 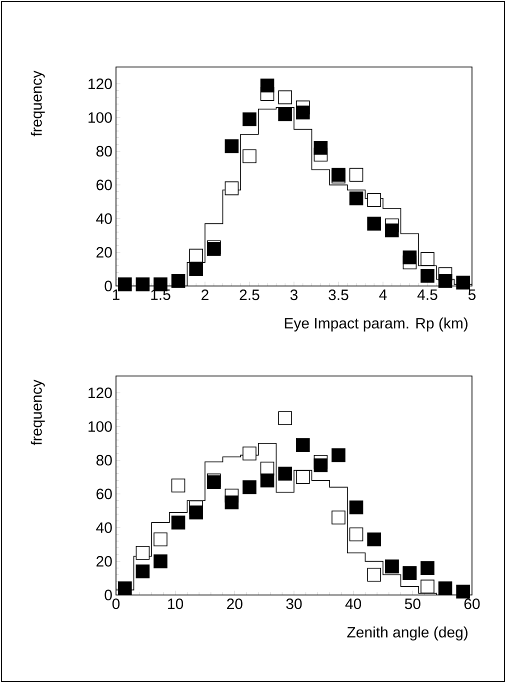 I want to click on x-tick-label: 1, so click(x=116, y=295).